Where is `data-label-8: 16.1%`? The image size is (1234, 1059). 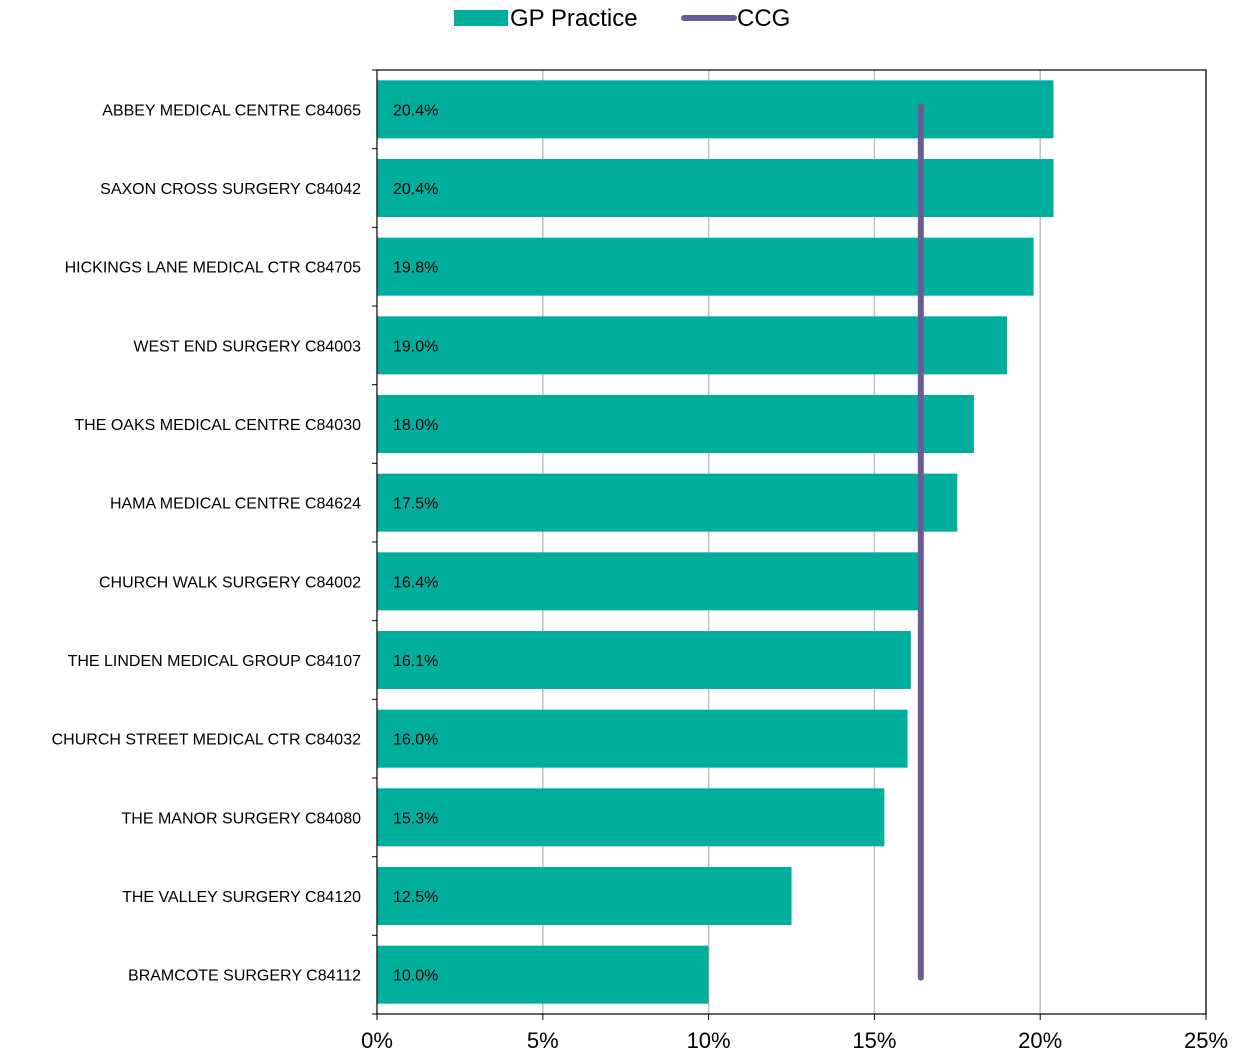
data-label-8: 16.1% is located at coordinates (415, 661).